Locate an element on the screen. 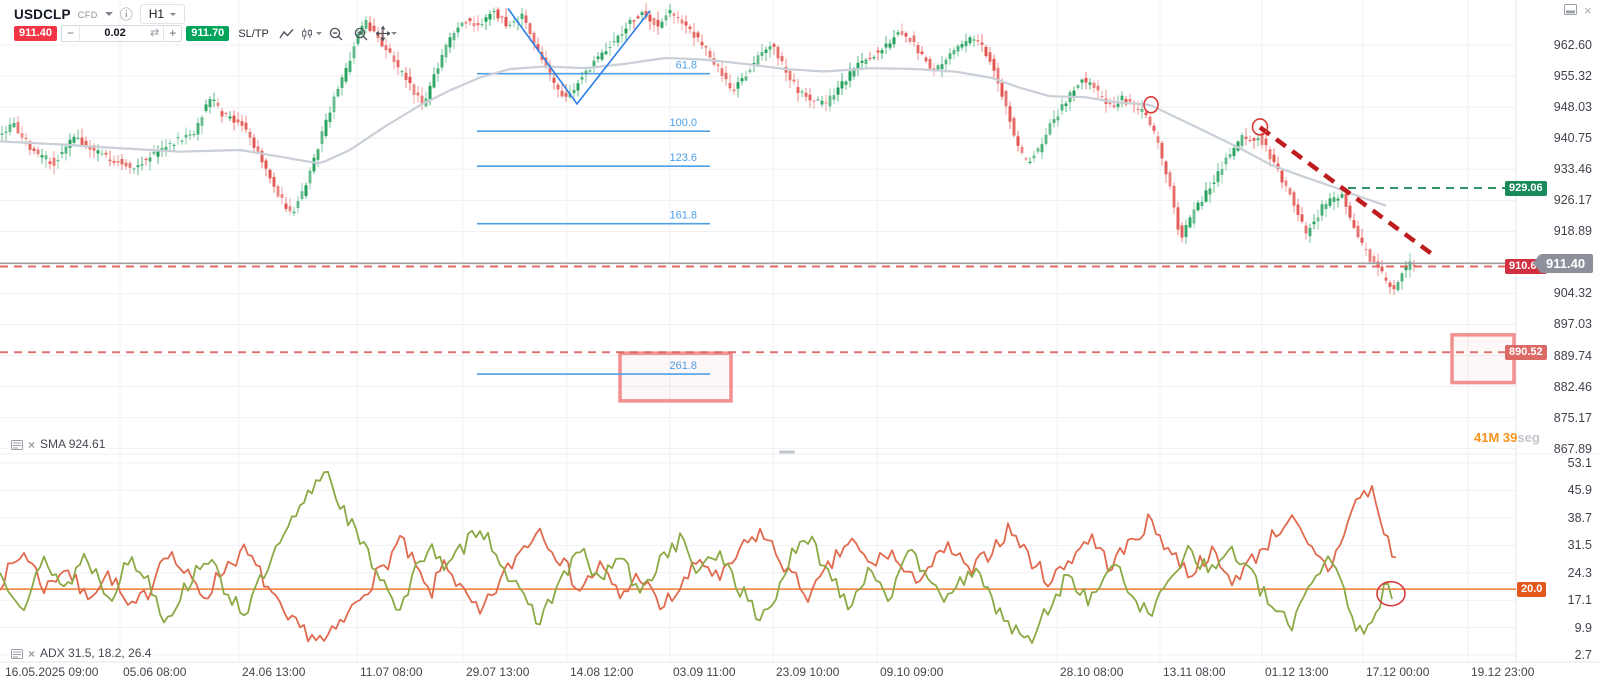 The image size is (1600, 682). quantity-increase-button: + is located at coordinates (173, 33).